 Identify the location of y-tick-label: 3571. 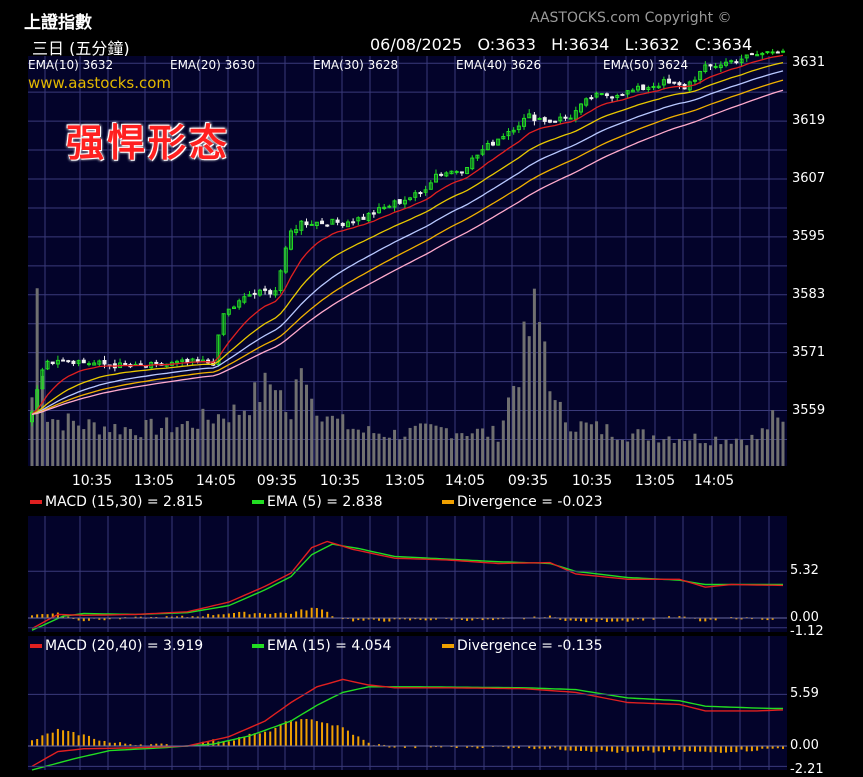
(809, 352).